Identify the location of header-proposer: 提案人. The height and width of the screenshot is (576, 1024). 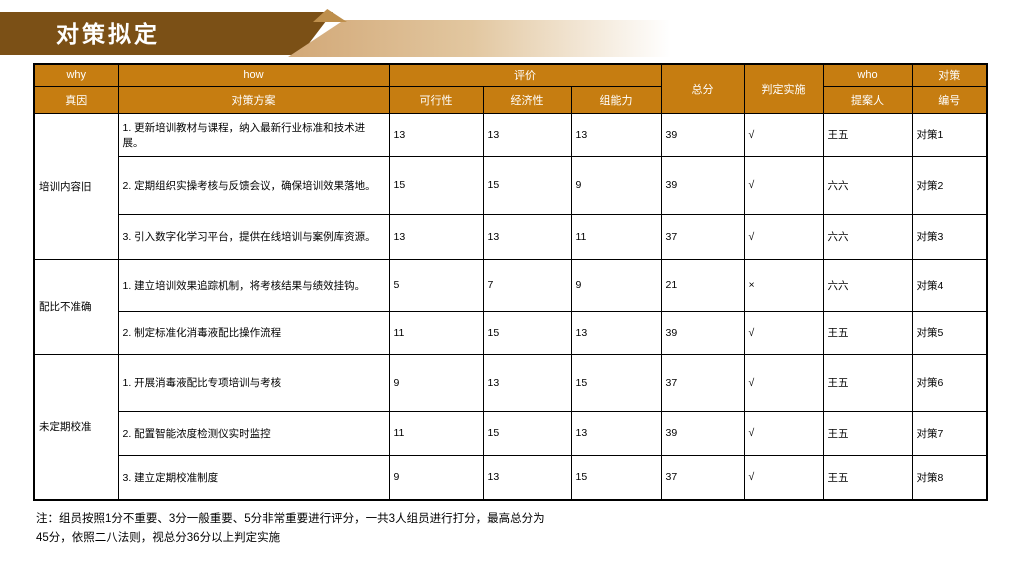
(867, 99).